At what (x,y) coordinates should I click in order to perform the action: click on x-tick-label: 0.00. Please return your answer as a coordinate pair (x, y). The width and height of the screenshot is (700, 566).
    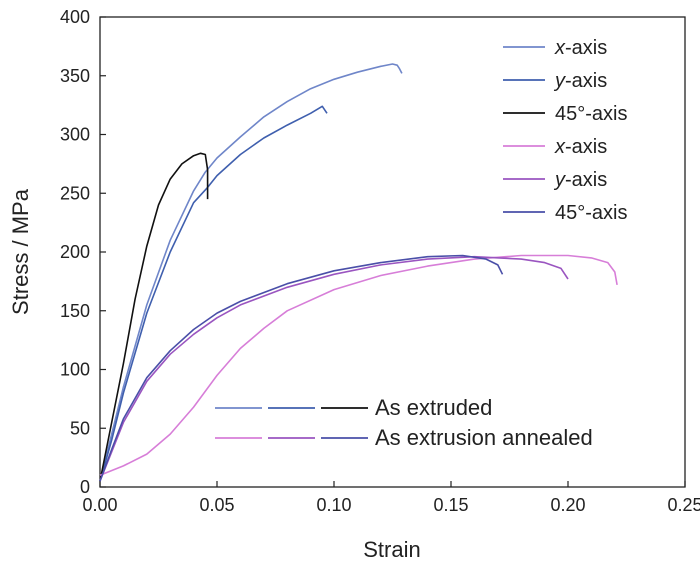
    Looking at the image, I should click on (99, 505).